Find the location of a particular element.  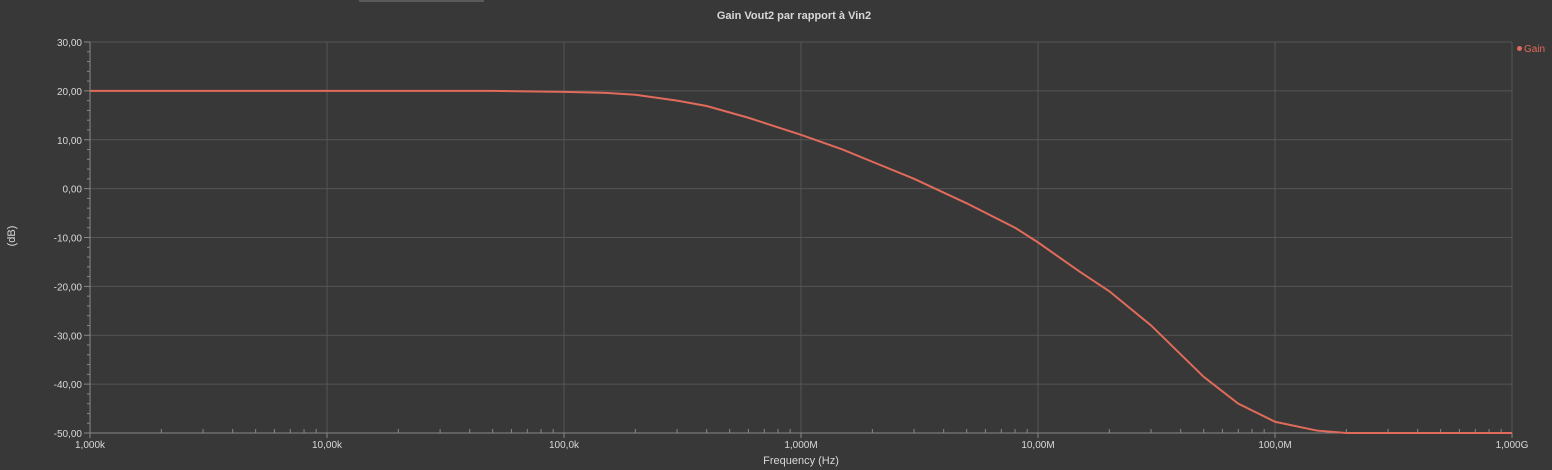

chart-title: Gain Vout2 par rapport à Vin2 is located at coordinates (794, 16).